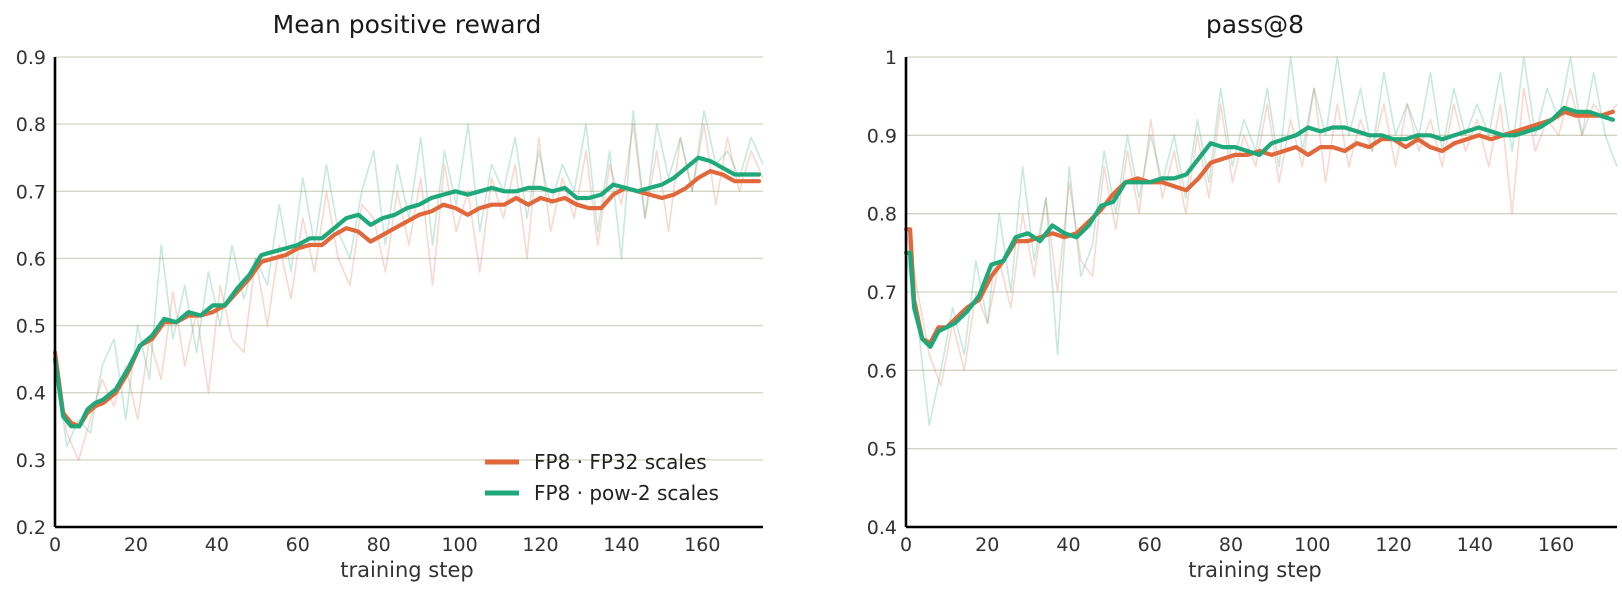  I want to click on legend-label-fp32: FP8 · FP32 scales, so click(620, 462).